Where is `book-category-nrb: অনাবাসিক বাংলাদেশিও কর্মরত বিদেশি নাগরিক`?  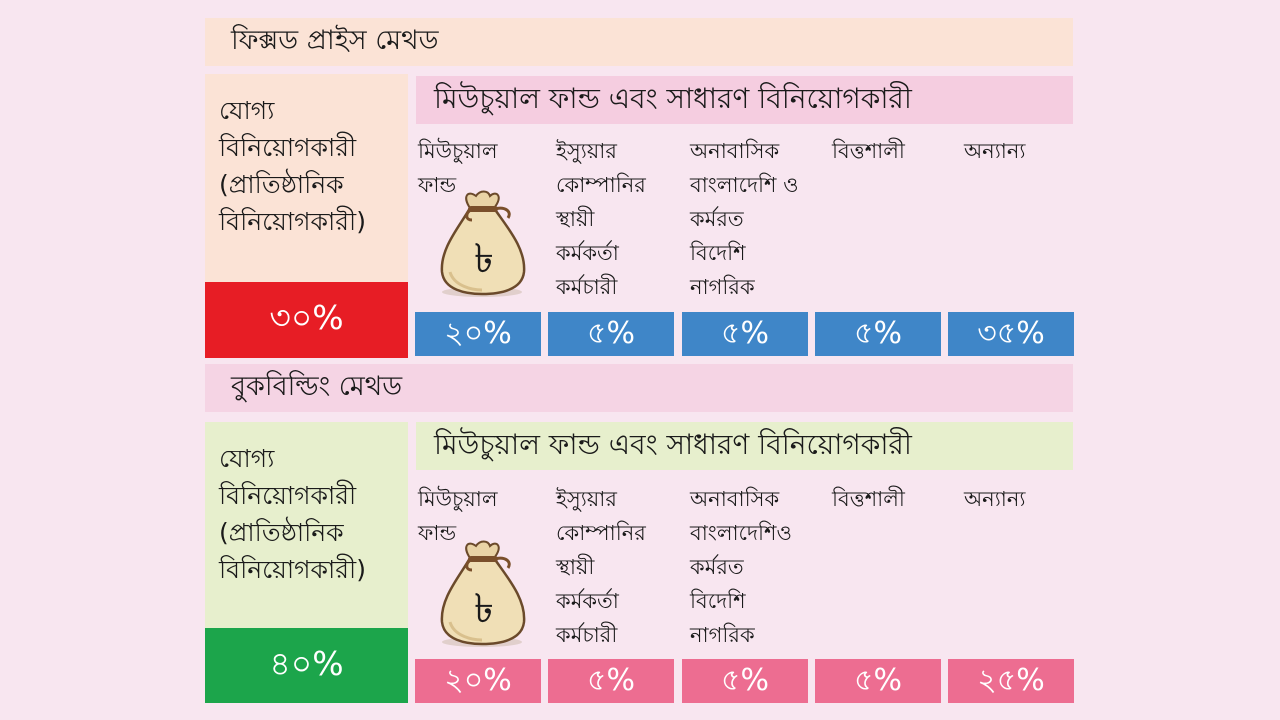 book-category-nrb: অনাবাসিক বাংলাদেশিও কর্মরত বিদেশি নাগরিক is located at coordinates (752, 570).